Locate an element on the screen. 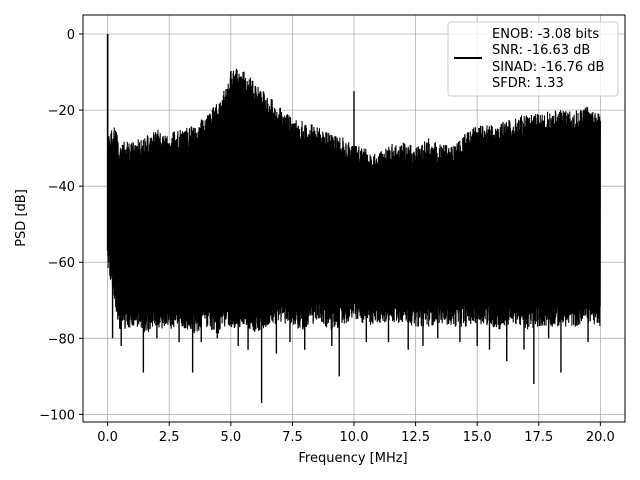  y-axis-label: PSD [dB] is located at coordinates (21, 218).